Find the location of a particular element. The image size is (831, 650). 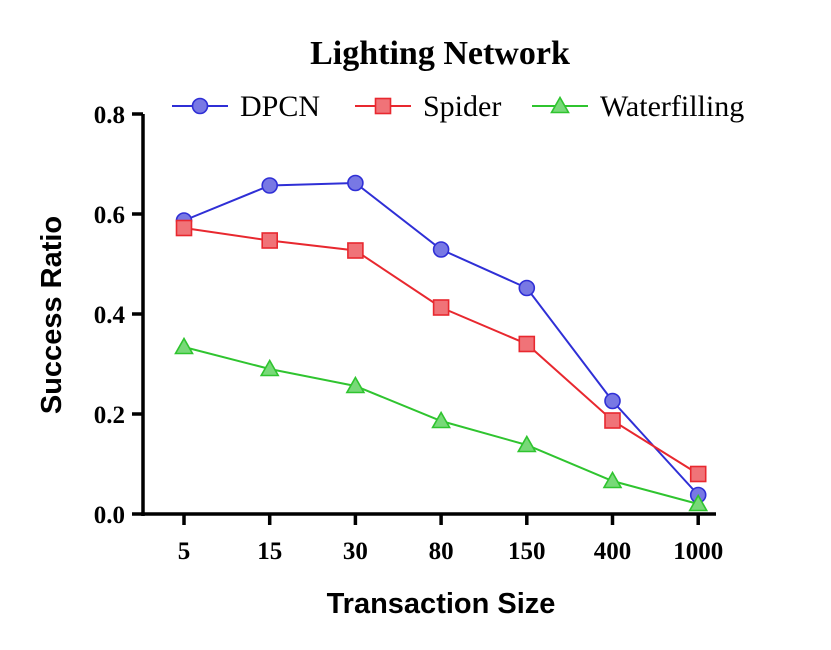

legend-item-spider: Spider is located at coordinates (428, 106).